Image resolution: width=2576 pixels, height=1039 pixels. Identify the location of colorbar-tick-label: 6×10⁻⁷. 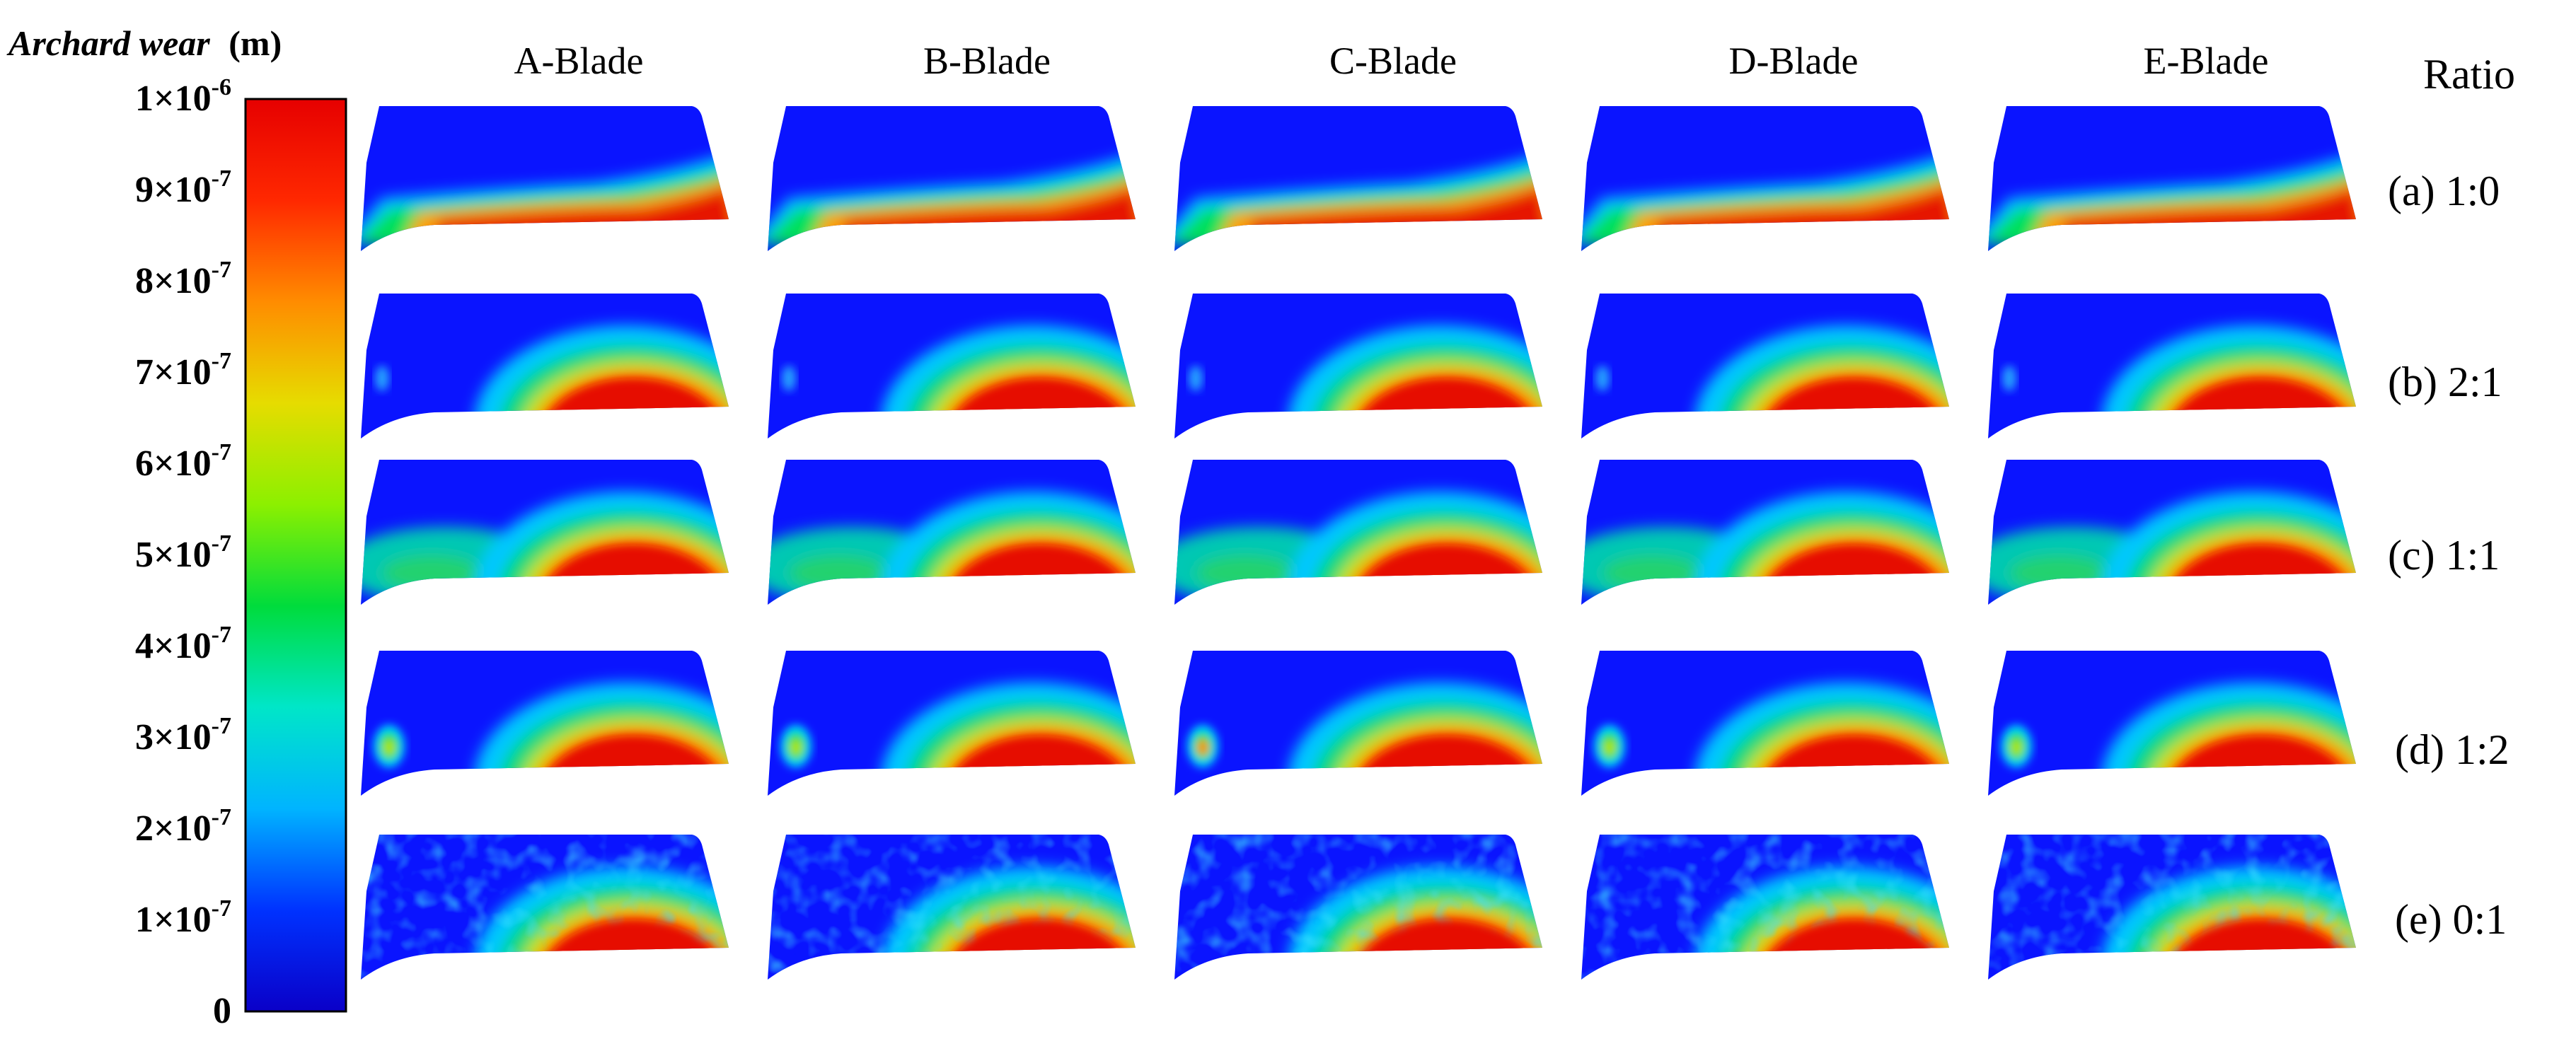
(183, 461).